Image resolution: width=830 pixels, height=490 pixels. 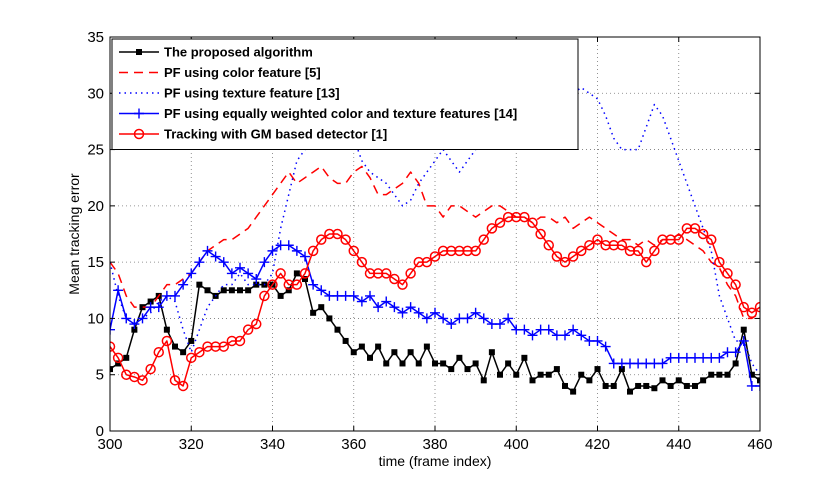 What do you see at coordinates (242, 72) in the screenshot?
I see `legend-label: PF using color feature [5]` at bounding box center [242, 72].